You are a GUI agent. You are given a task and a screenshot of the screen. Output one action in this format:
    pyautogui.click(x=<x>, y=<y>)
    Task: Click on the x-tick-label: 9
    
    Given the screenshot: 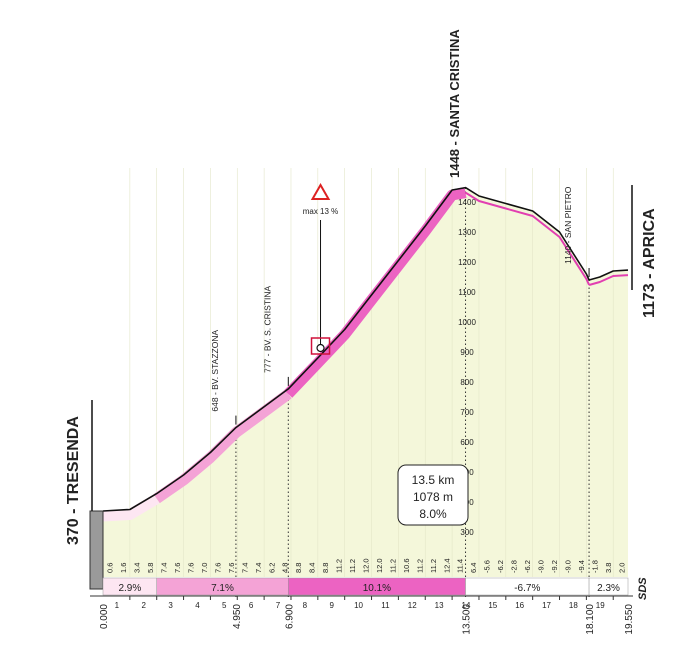 What is the action you would take?
    pyautogui.click(x=331, y=605)
    